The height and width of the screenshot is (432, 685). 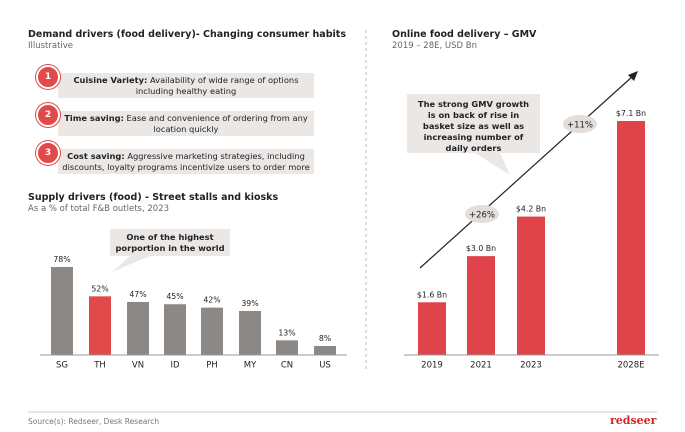 What do you see at coordinates (212, 366) in the screenshot?
I see `x-tick-label: PH` at bounding box center [212, 366].